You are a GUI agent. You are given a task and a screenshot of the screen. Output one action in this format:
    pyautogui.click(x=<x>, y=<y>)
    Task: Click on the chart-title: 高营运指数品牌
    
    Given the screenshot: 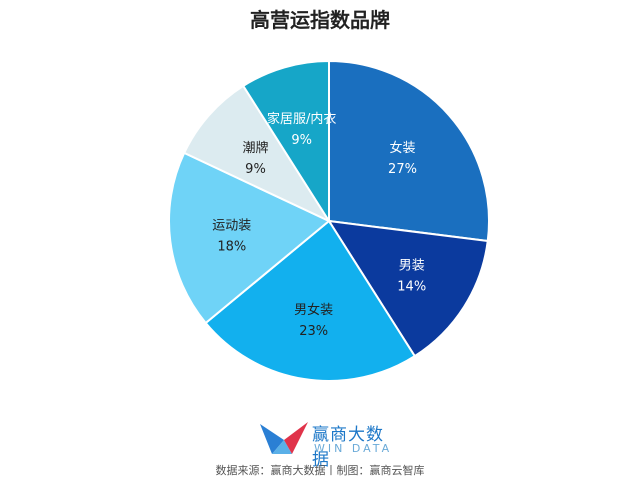 What is the action you would take?
    pyautogui.click(x=320, y=20)
    